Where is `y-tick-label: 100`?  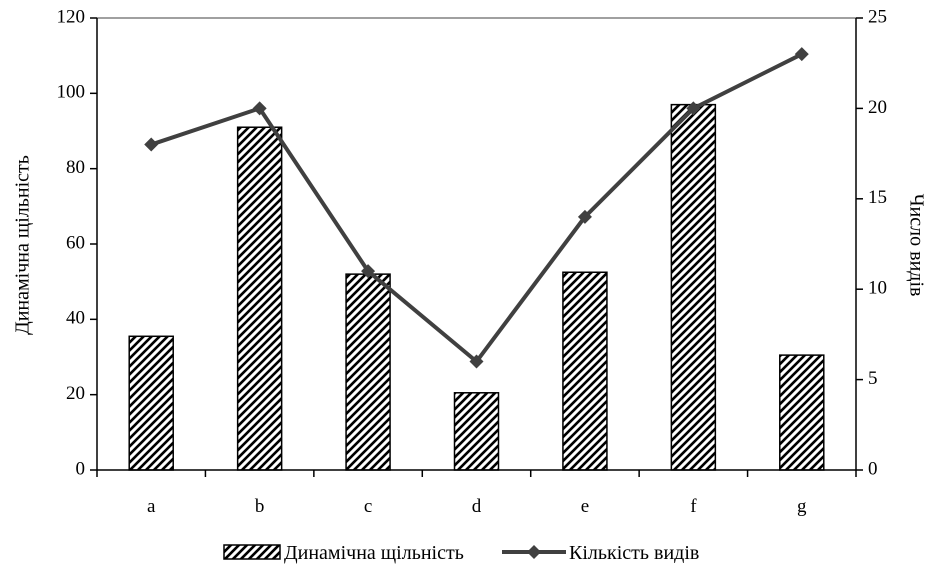
y-tick-label: 100 is located at coordinates (71, 92).